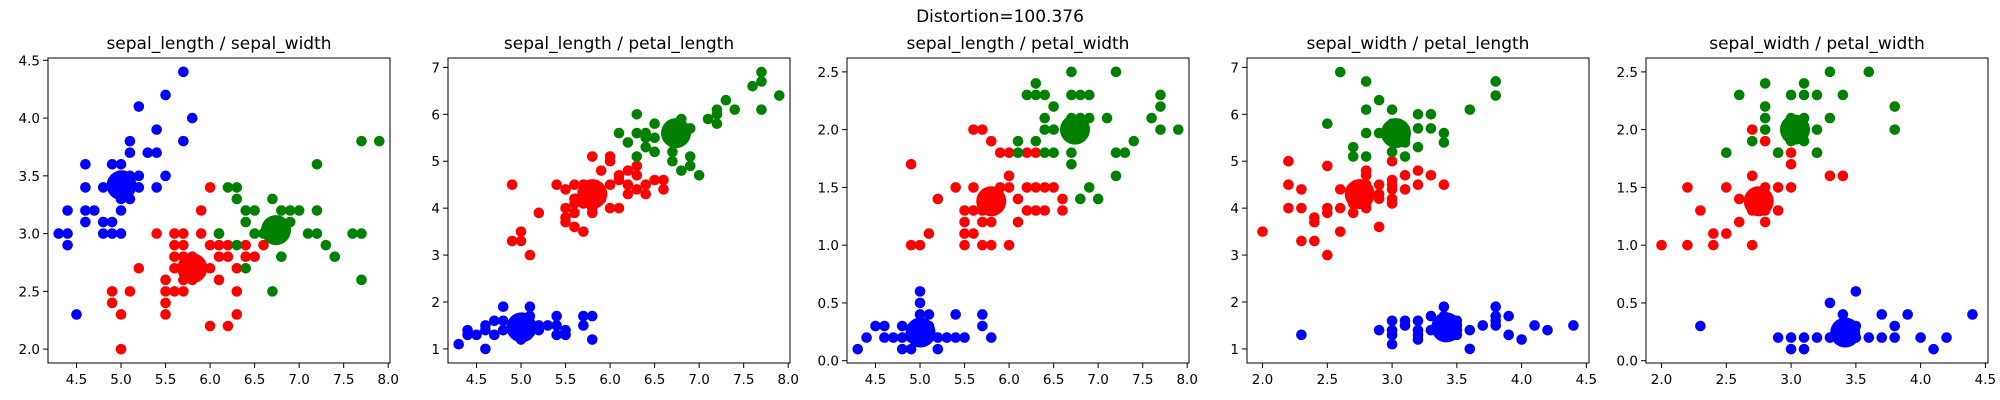  I want to click on y-tick-label: 0.0, so click(828, 362).